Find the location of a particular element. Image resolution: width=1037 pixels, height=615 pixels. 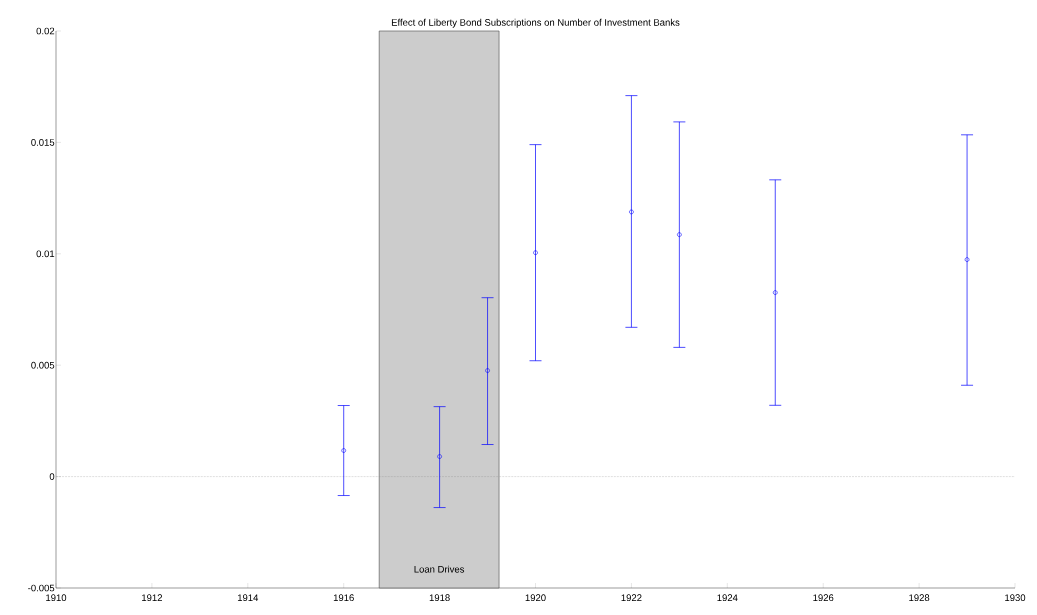

x-tick-label: 1922 is located at coordinates (631, 598).